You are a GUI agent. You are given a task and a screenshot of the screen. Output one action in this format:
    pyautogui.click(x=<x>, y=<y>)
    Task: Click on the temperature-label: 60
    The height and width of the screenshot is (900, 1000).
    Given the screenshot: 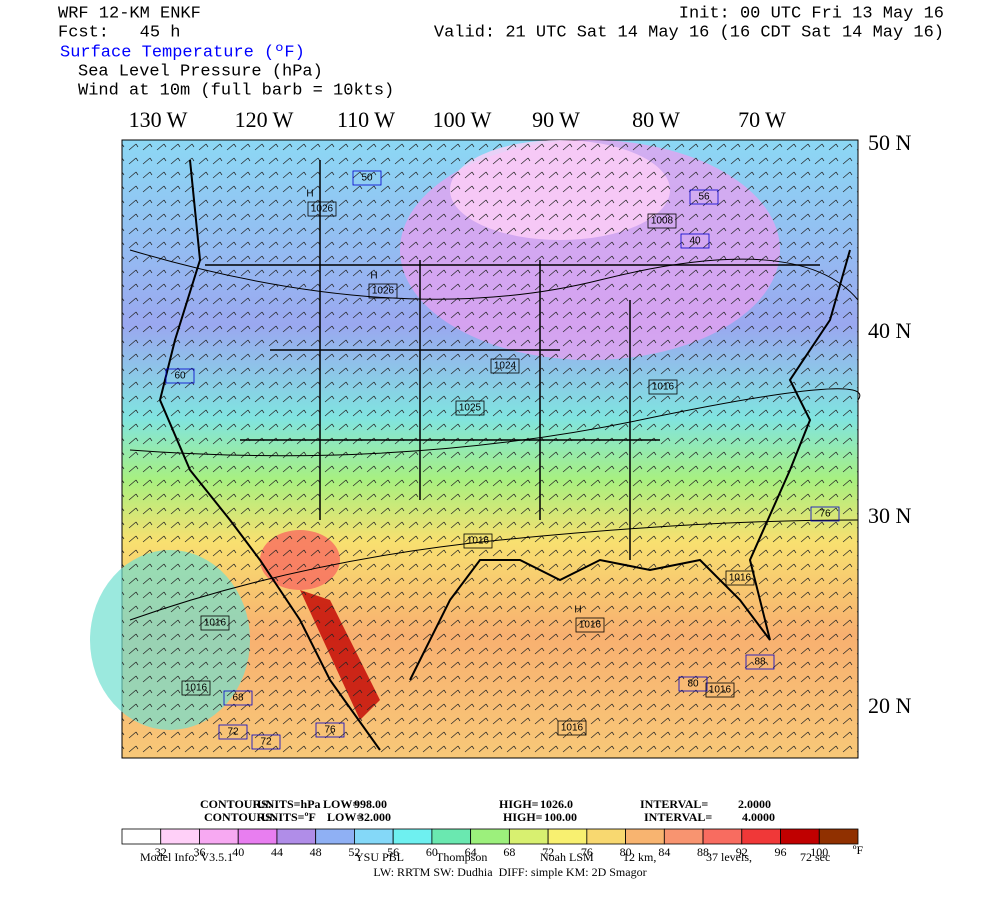 What is the action you would take?
    pyautogui.click(x=180, y=376)
    